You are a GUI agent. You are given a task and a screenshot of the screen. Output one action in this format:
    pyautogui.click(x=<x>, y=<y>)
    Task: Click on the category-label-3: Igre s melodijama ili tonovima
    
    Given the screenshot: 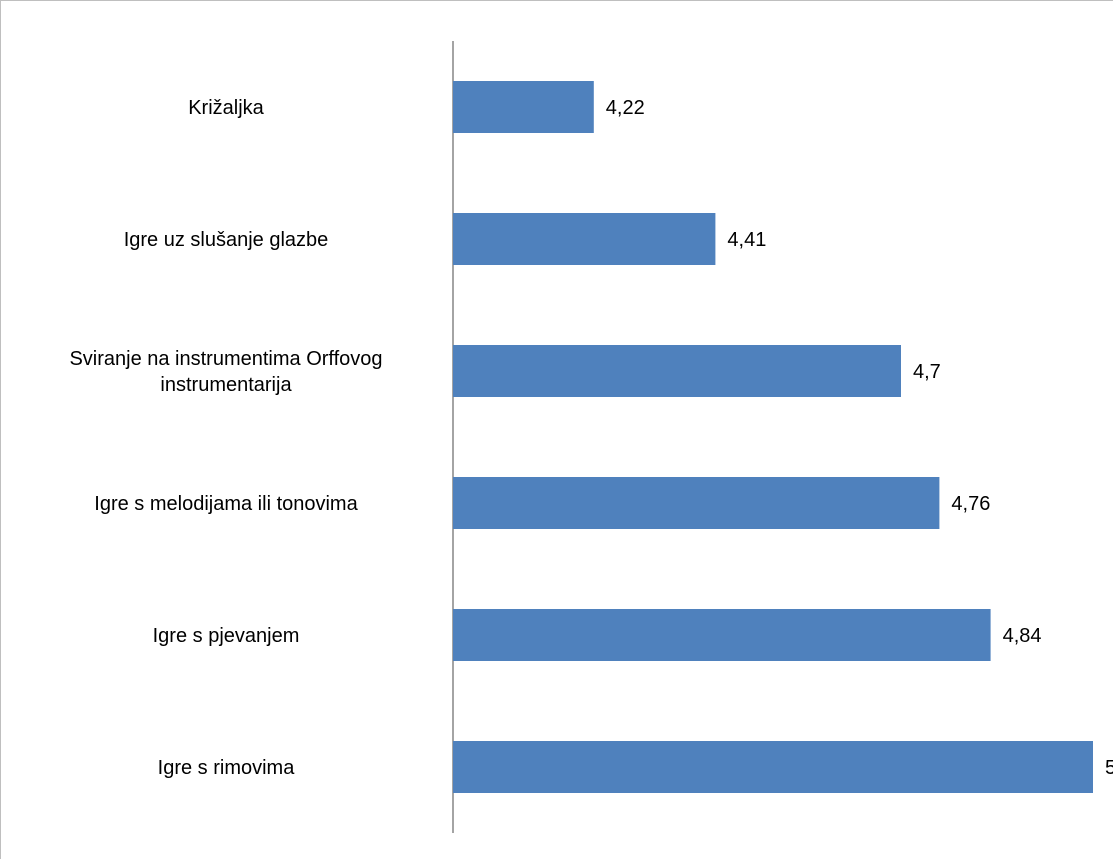 What is the action you would take?
    pyautogui.click(x=226, y=504)
    